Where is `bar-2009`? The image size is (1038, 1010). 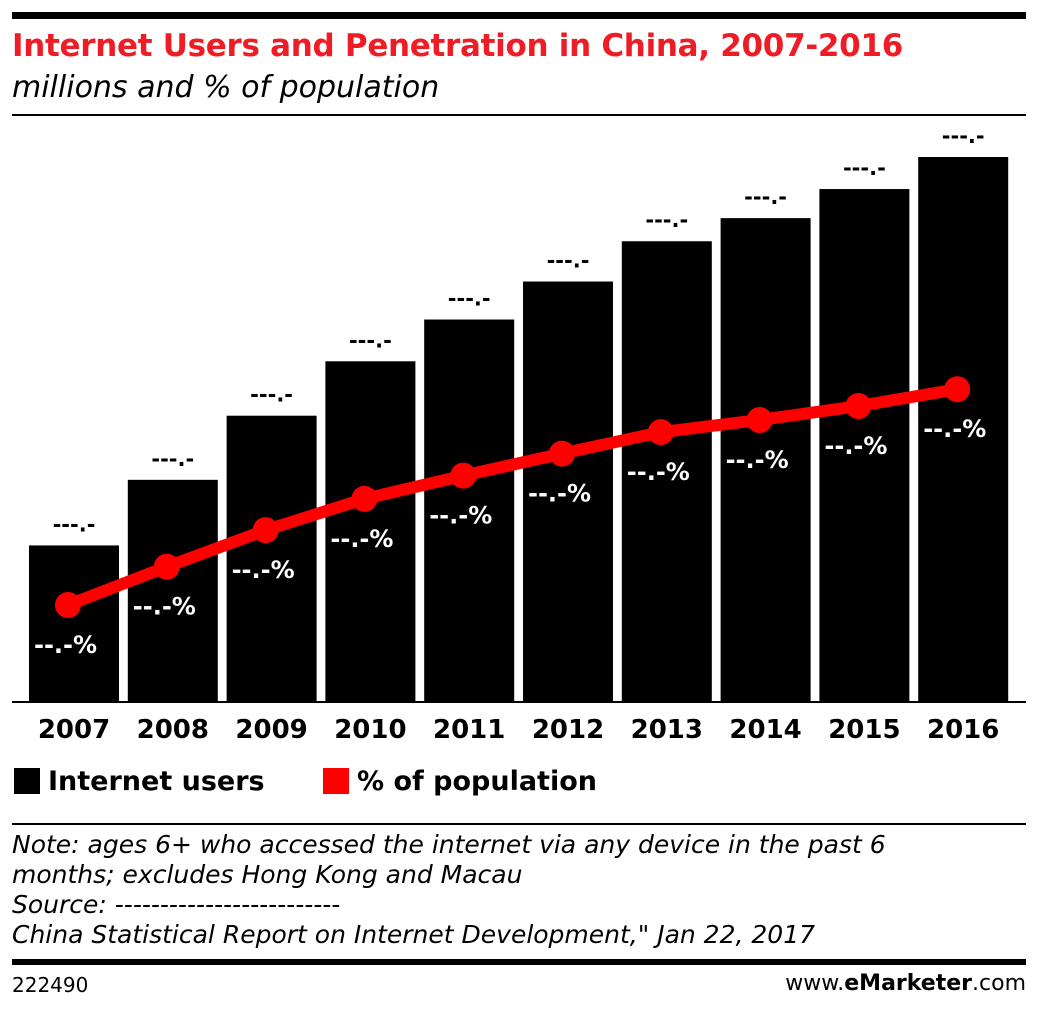 bar-2009 is located at coordinates (271, 558).